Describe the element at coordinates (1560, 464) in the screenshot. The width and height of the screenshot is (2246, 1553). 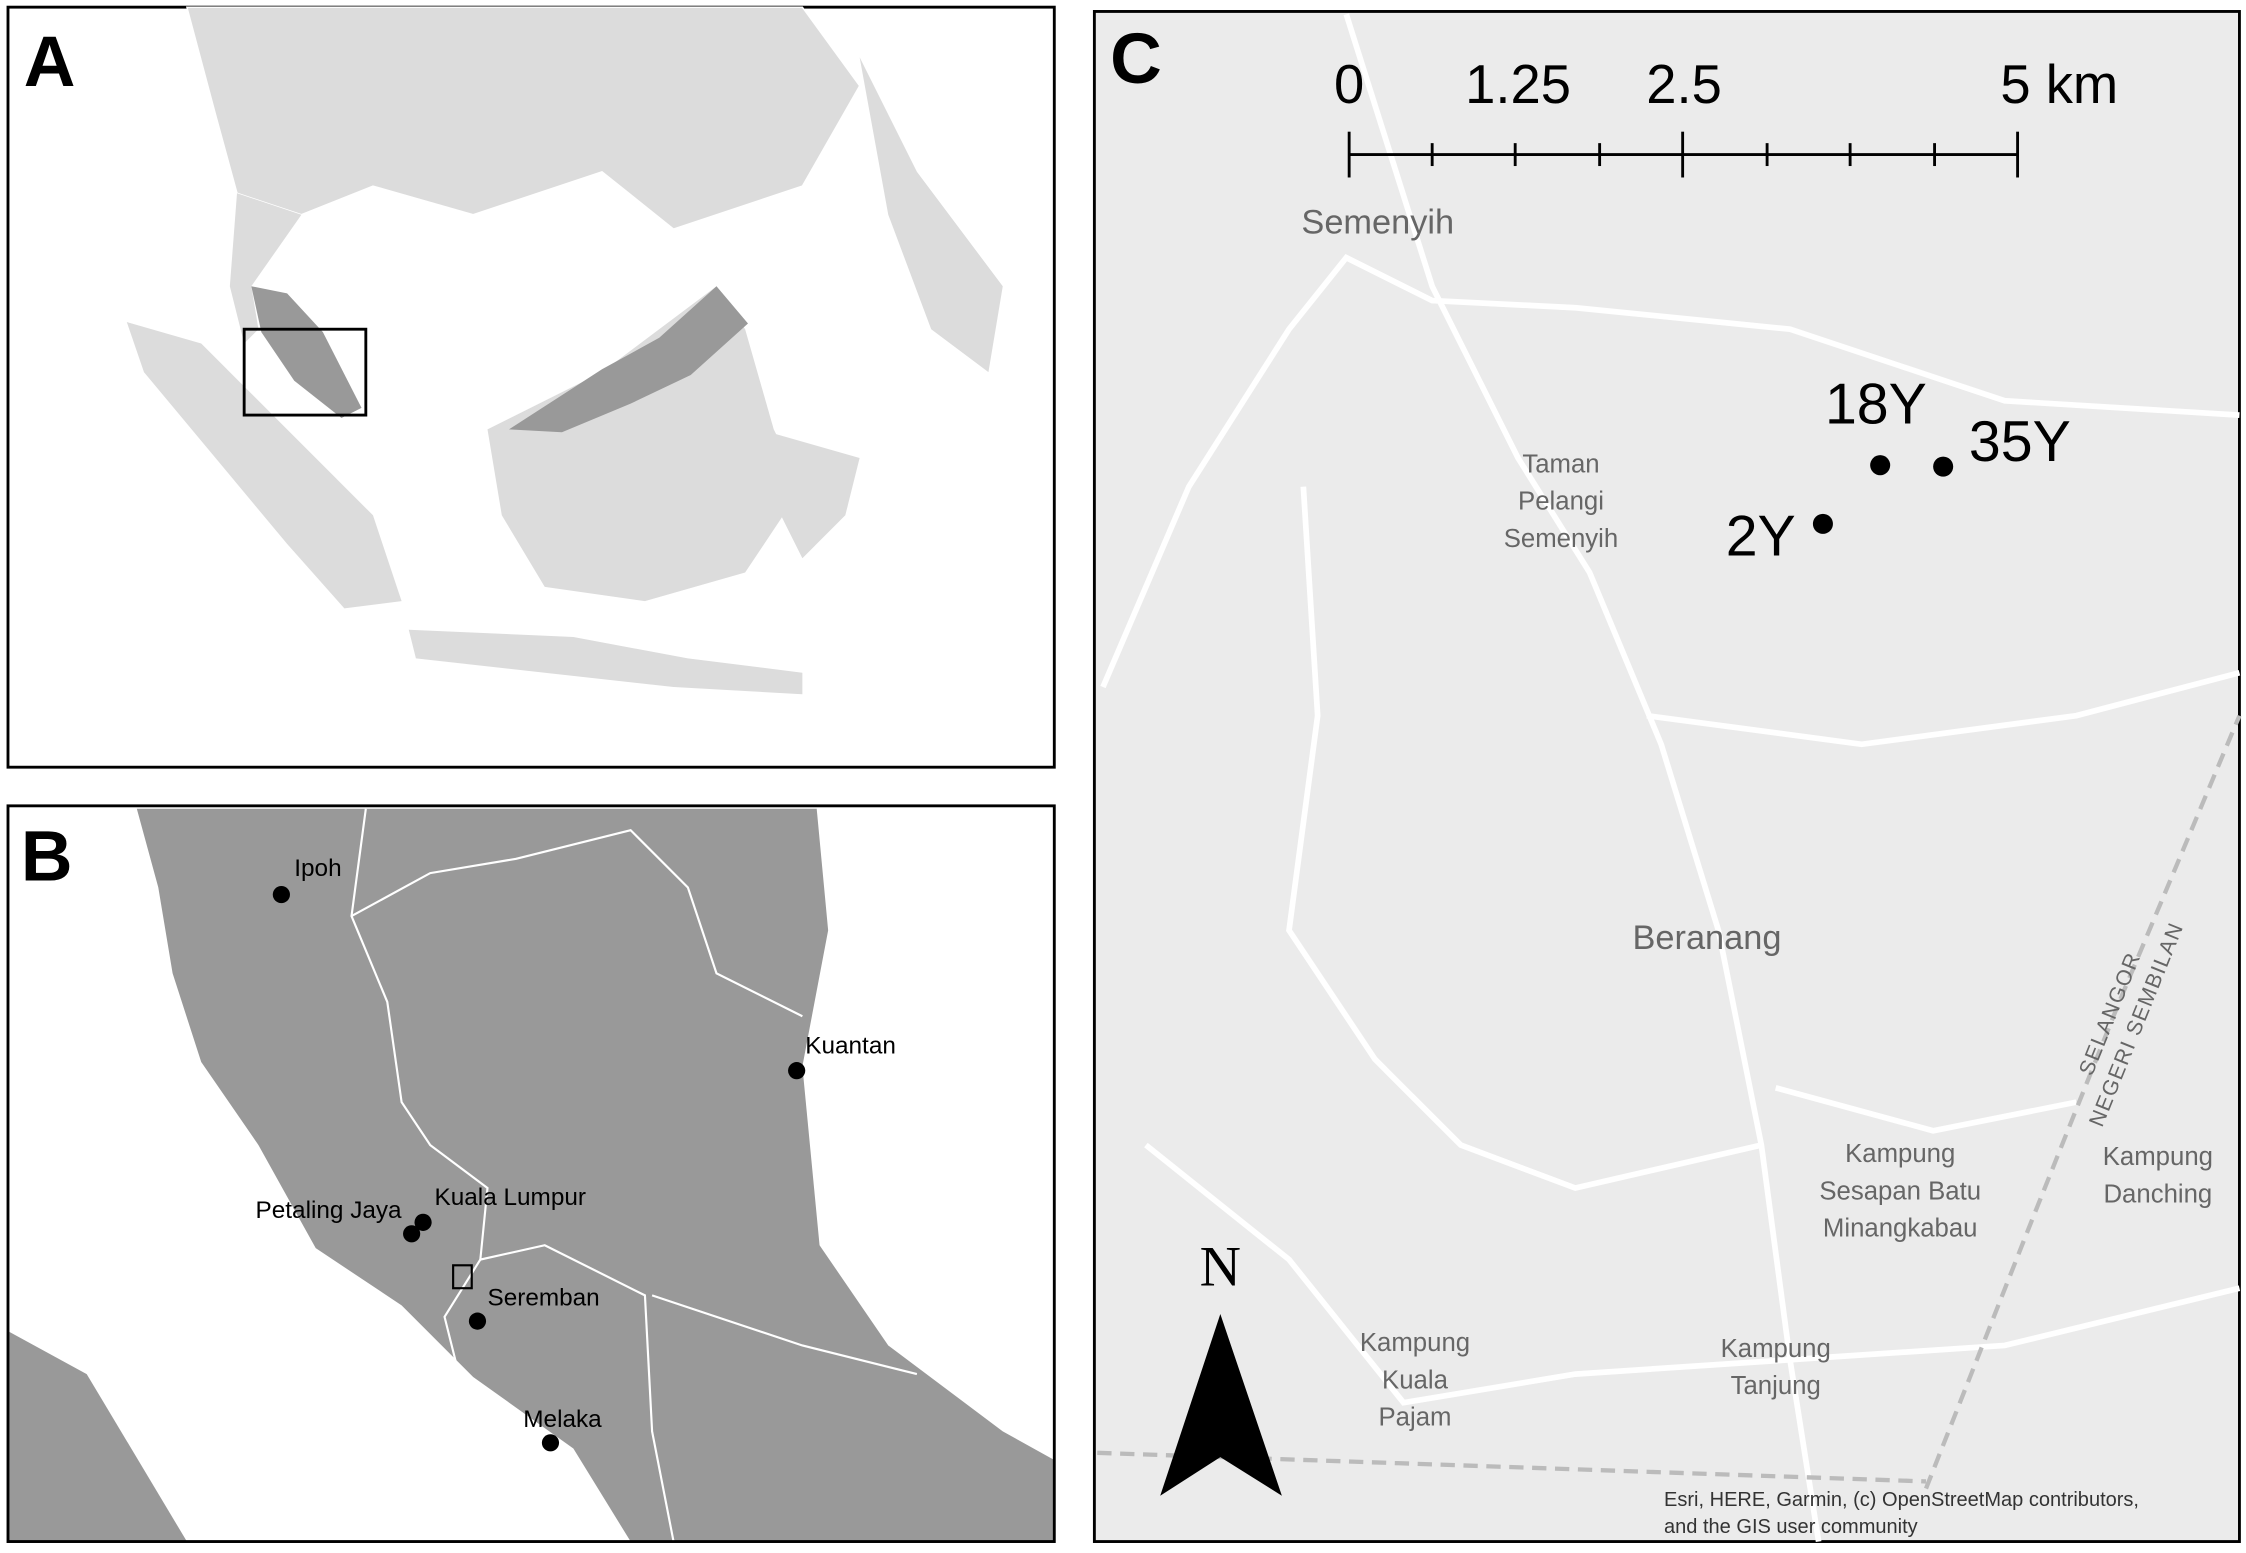
I see `place-label: Taman` at that location.